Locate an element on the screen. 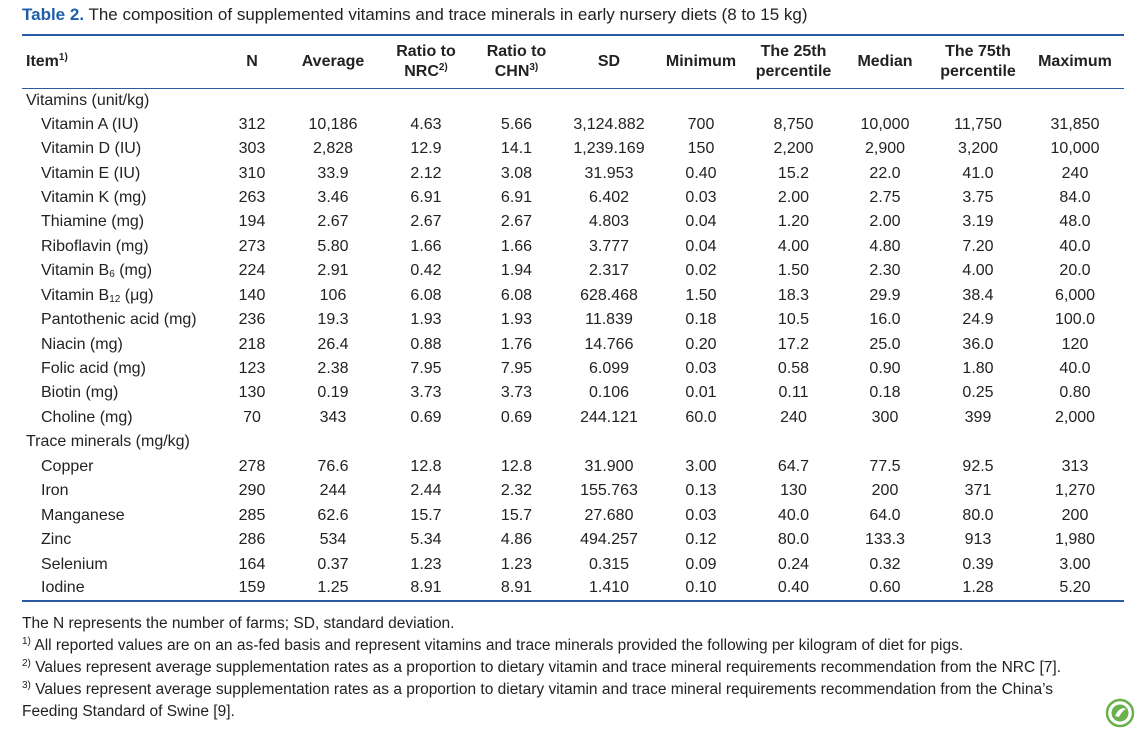 The height and width of the screenshot is (733, 1140). value-cell: 36.0 is located at coordinates (978, 344).